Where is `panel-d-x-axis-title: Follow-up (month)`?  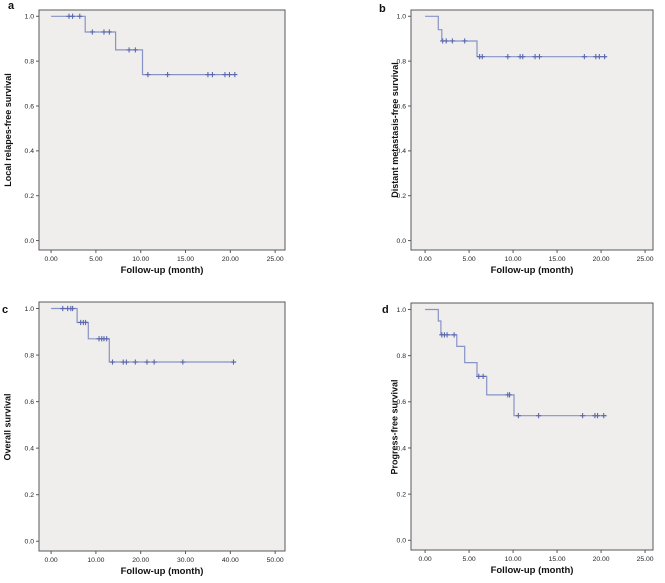
panel-d-x-axis-title: Follow-up (month) is located at coordinates (532, 570).